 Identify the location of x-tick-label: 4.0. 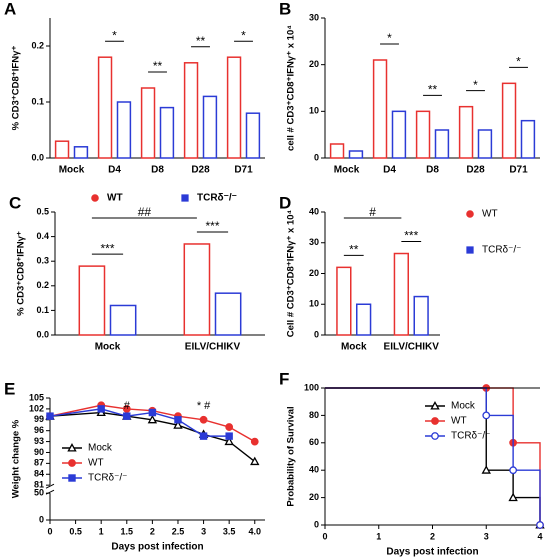
(255, 531).